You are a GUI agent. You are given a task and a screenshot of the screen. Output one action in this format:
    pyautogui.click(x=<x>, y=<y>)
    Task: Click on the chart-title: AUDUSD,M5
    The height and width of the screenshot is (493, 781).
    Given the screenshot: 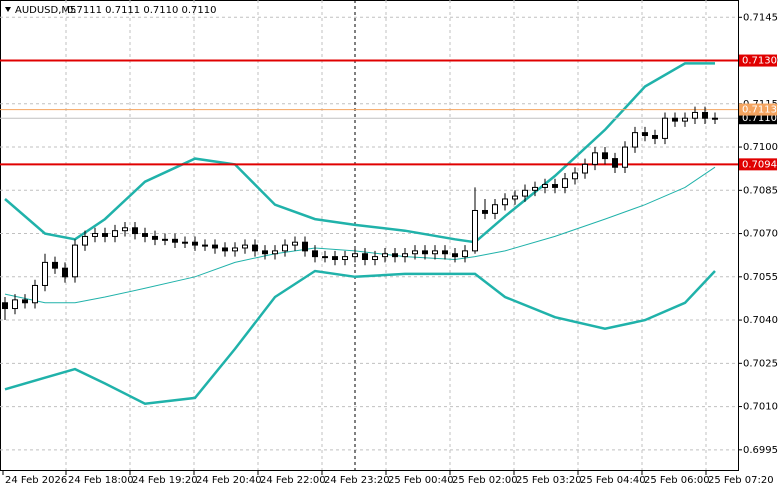 What is the action you would take?
    pyautogui.click(x=45, y=10)
    